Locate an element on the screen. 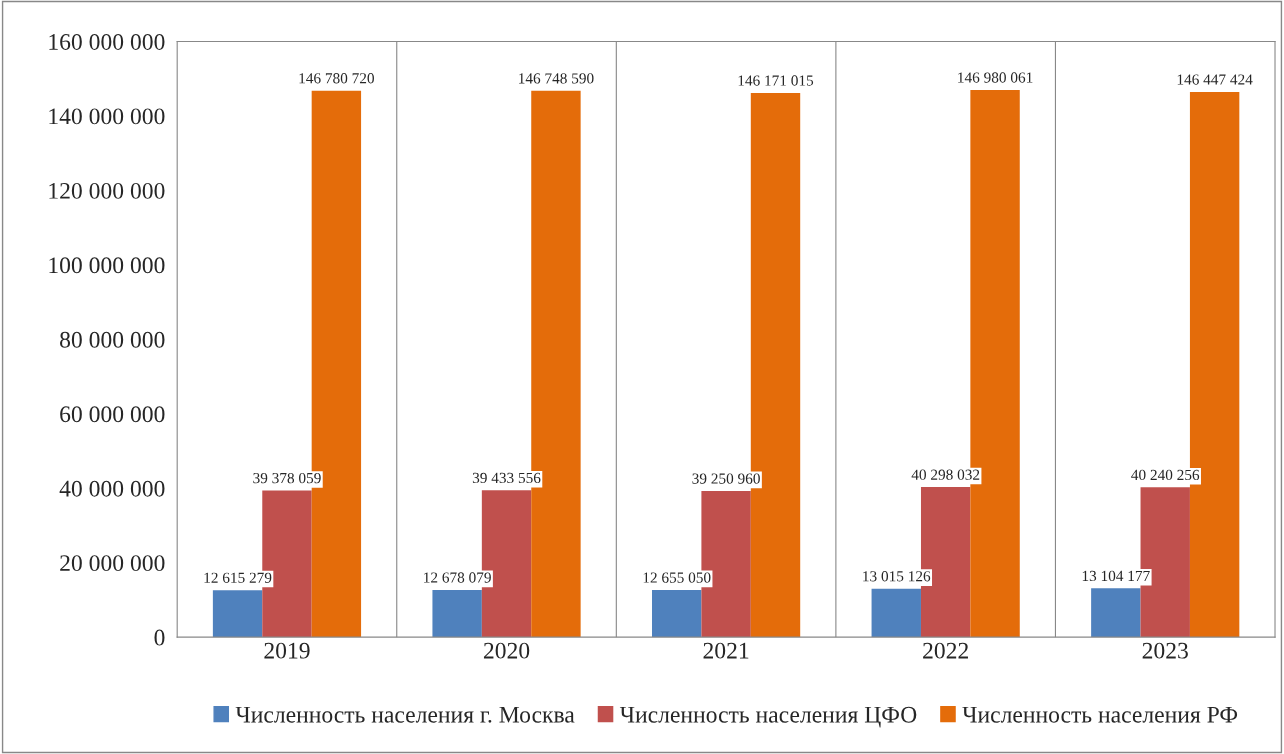  y-tick-label: 160 000 000 is located at coordinates (107, 41).